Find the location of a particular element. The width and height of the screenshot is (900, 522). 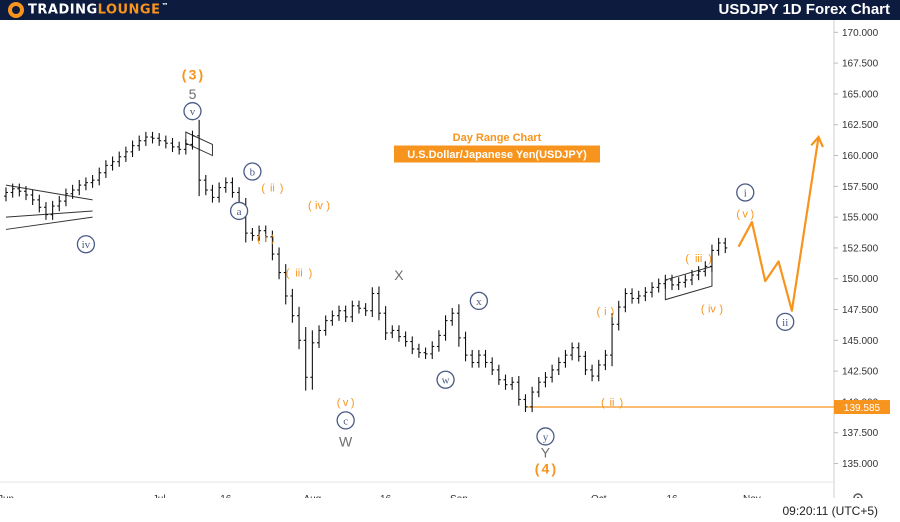

price-tick-label: 160.000 is located at coordinates (860, 156).